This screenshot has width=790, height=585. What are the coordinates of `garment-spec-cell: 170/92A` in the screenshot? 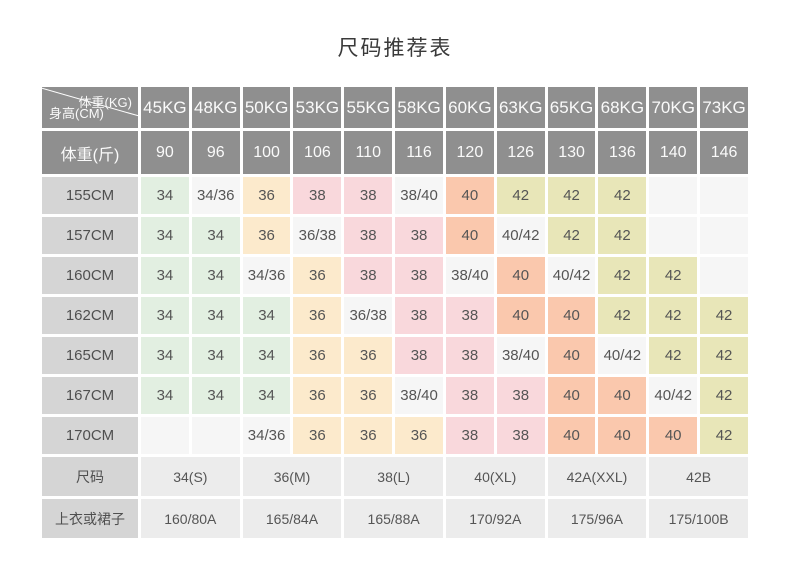 It's located at (495, 518).